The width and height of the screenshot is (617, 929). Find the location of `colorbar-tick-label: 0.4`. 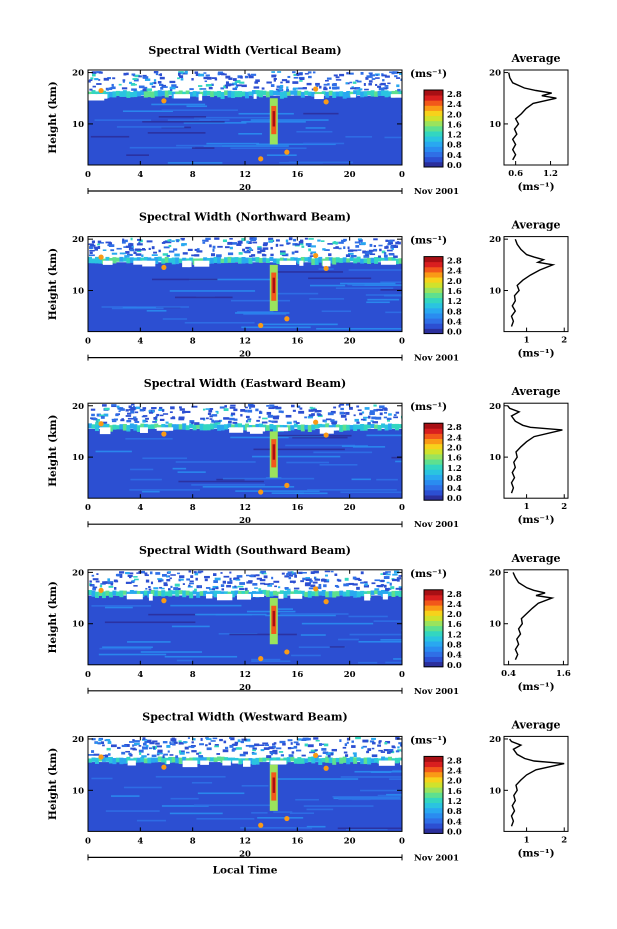

colorbar-tick-label: 0.4 is located at coordinates (454, 156).